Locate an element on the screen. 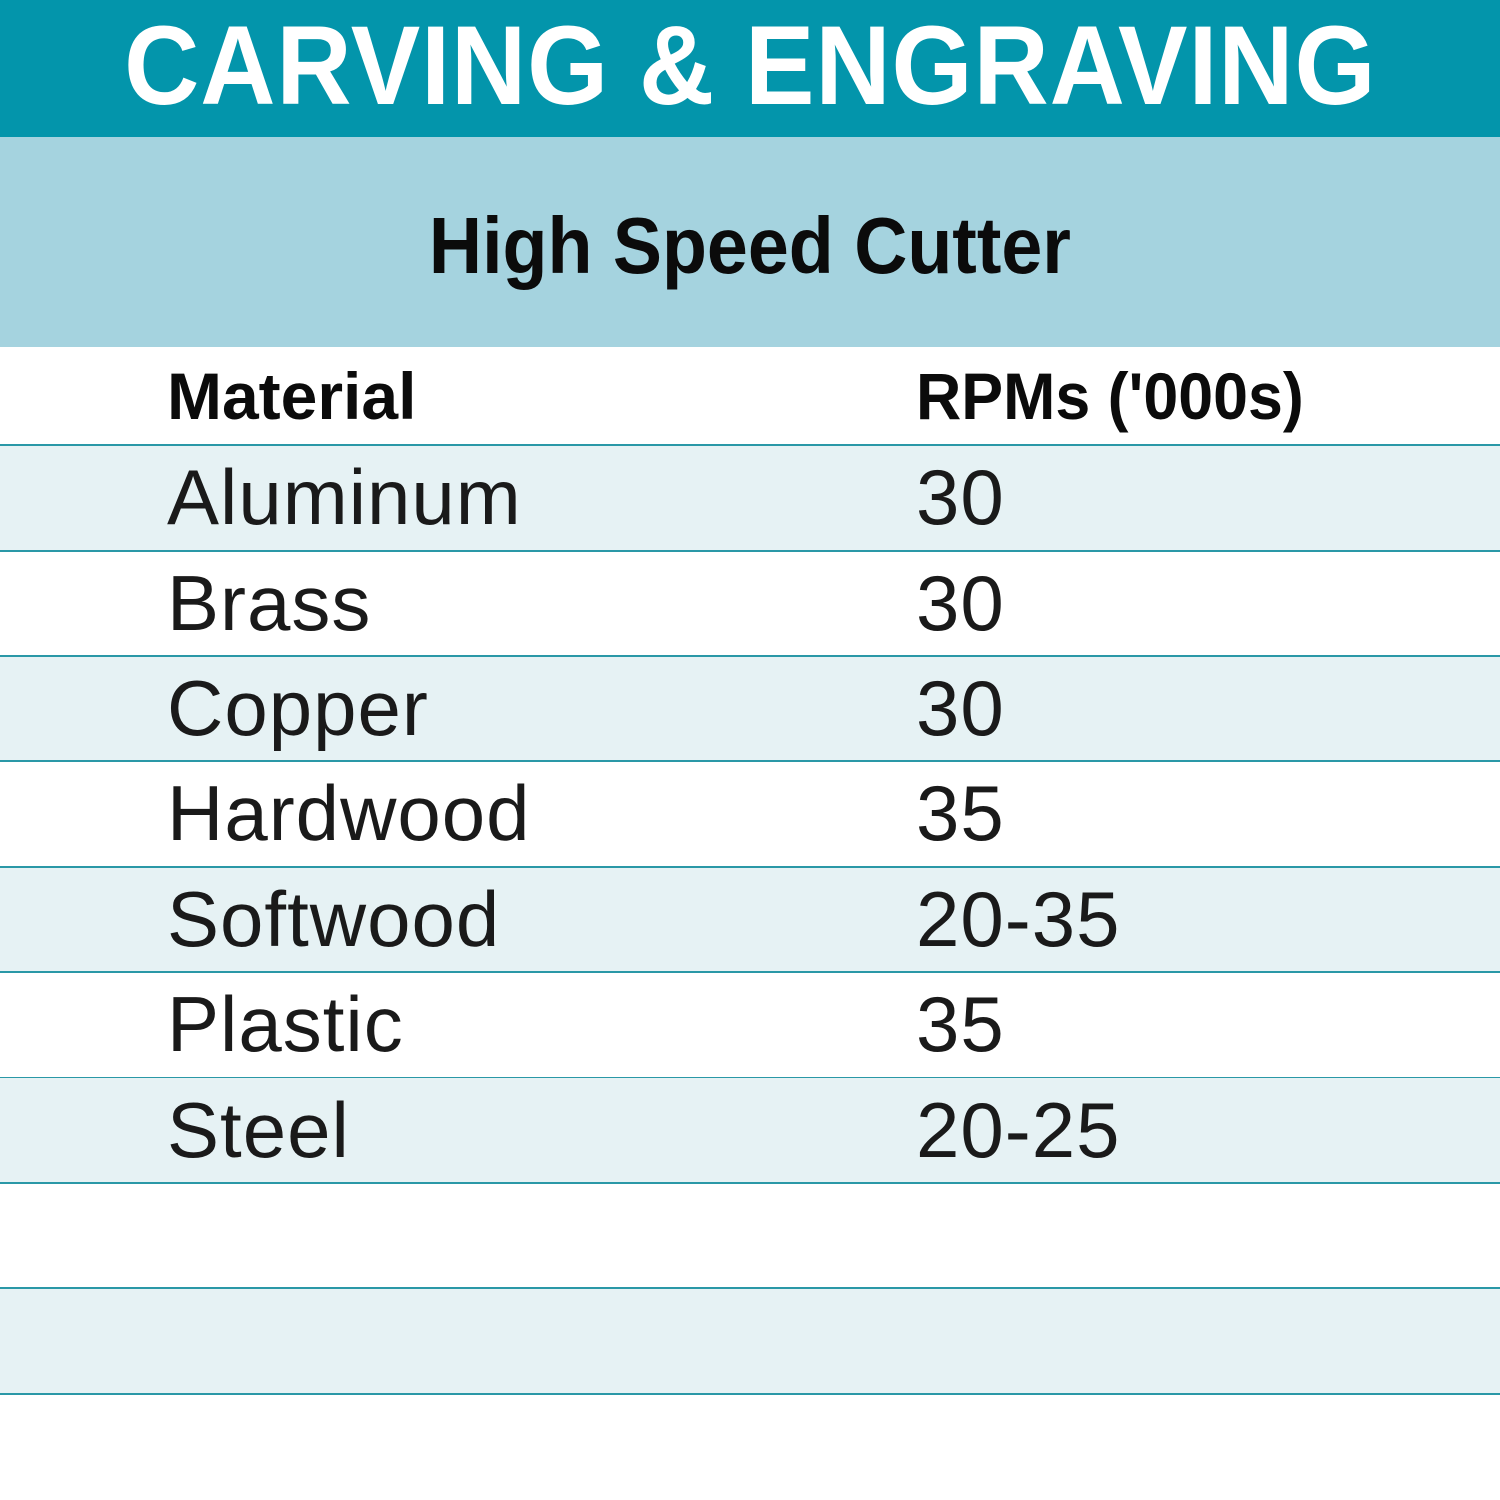 Image resolution: width=1500 pixels, height=1500 pixels. column-header-rpm: RPMs ('000s) is located at coordinates (1120, 395).